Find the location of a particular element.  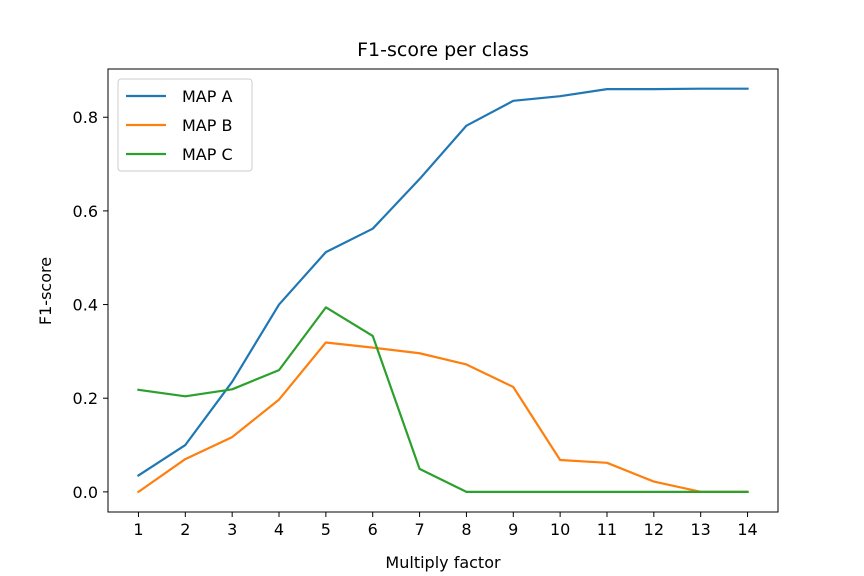

legend-label: MAP C is located at coordinates (207, 154).